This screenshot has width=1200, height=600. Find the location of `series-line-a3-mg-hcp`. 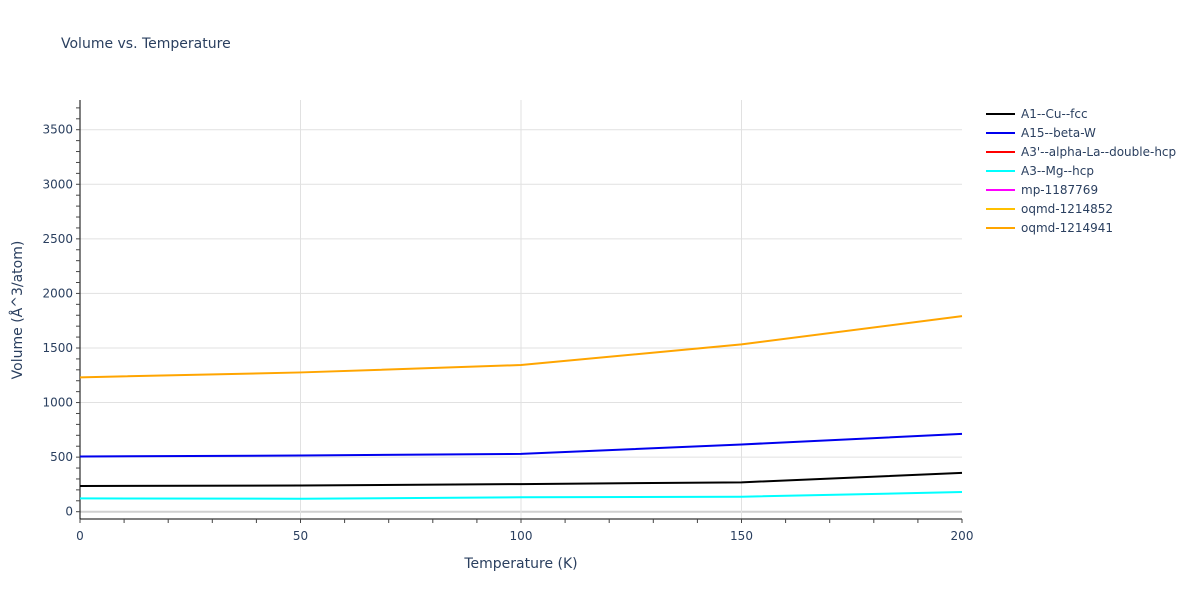

series-line-a3-mg-hcp is located at coordinates (521, 495).